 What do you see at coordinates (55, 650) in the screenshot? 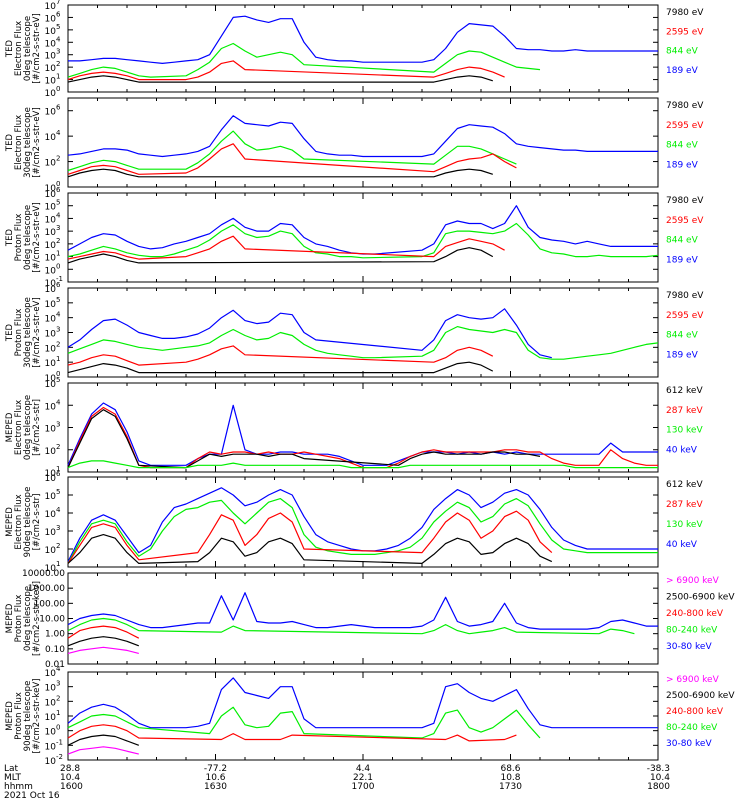
I see `y-tick-label: 0.10` at bounding box center [55, 650].